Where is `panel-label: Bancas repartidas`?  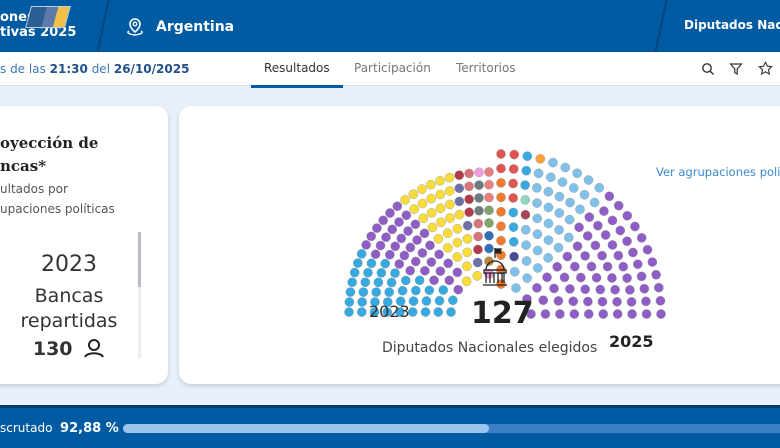 panel-label: Bancas repartidas is located at coordinates (69, 308).